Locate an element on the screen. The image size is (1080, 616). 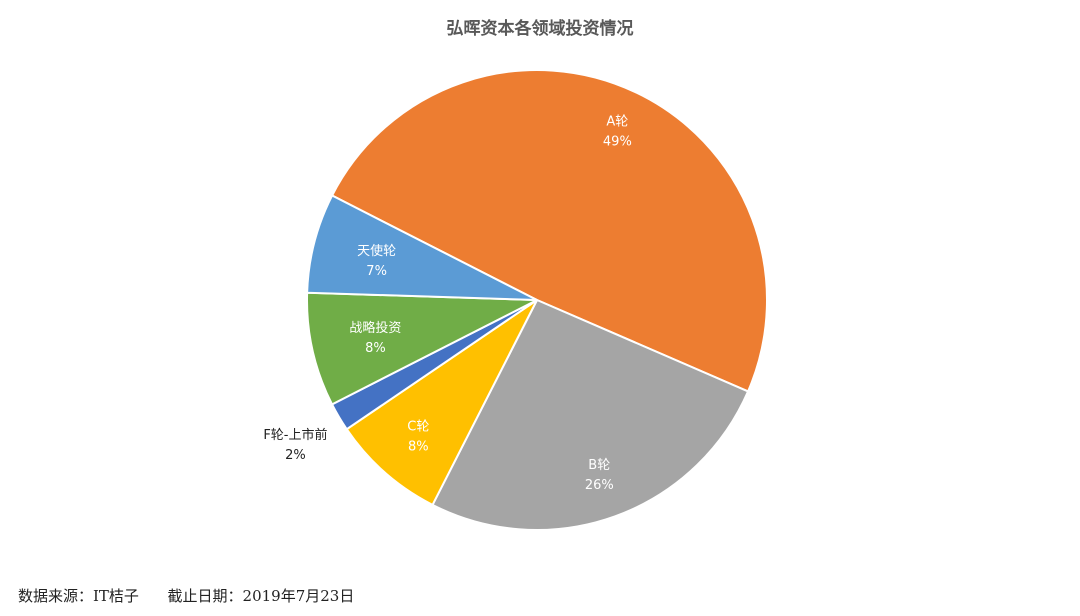
pie-slice-c-round is located at coordinates (441, 403).